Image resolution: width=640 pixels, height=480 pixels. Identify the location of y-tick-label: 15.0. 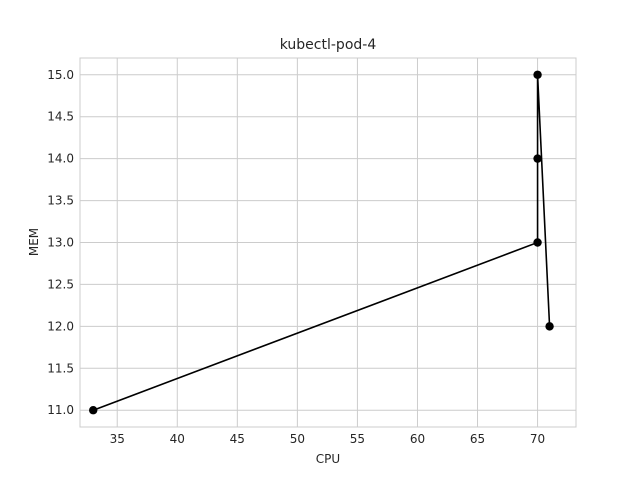
(60, 75).